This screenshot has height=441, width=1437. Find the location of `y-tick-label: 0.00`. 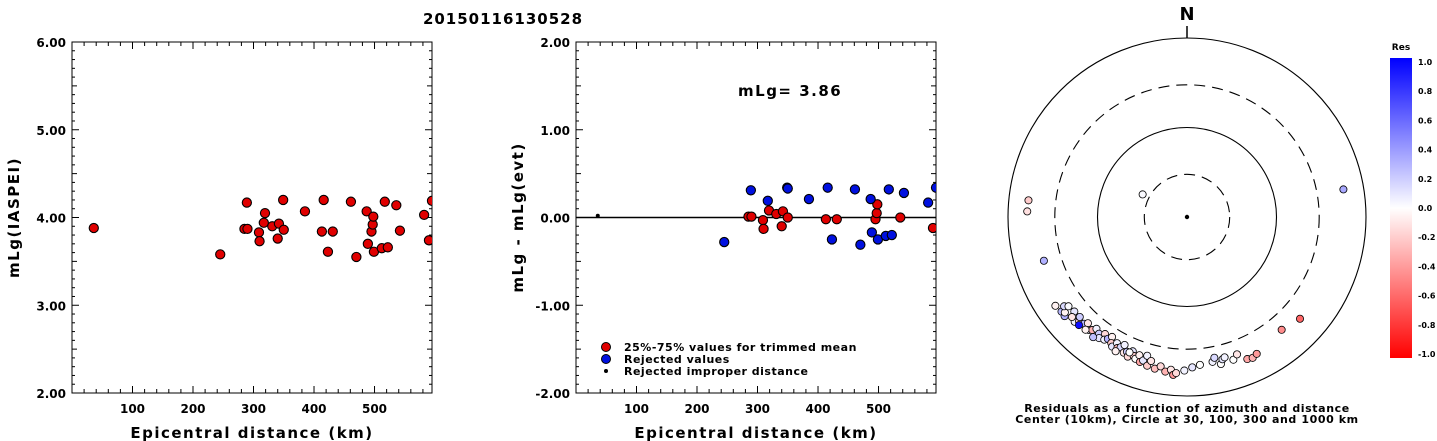

y-tick-label: 0.00 is located at coordinates (555, 219).